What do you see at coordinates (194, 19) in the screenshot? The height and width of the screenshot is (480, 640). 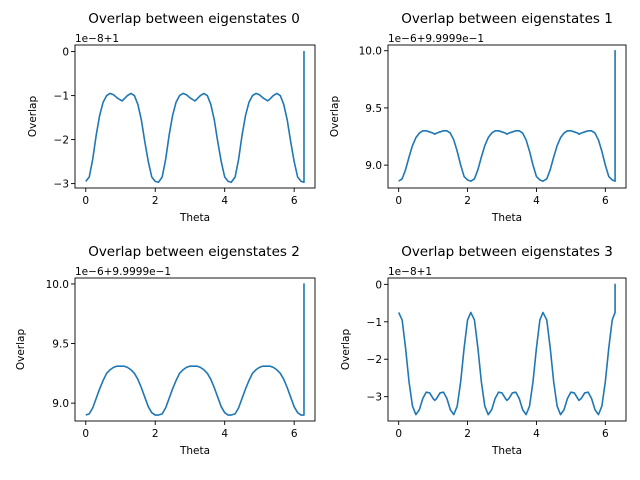 I see `chart-title: Overlap between eigenstates 0` at bounding box center [194, 19].